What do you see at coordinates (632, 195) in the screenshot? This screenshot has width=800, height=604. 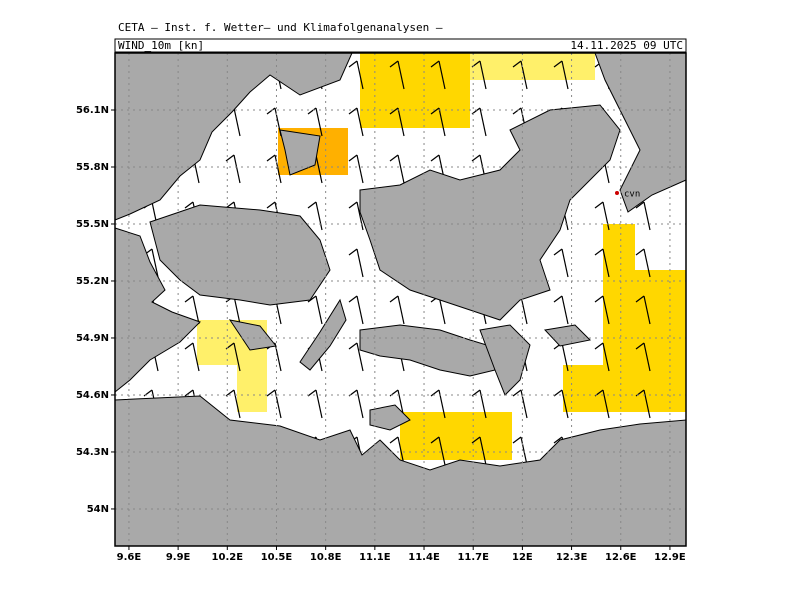 I see `station-label: cvn` at bounding box center [632, 195].